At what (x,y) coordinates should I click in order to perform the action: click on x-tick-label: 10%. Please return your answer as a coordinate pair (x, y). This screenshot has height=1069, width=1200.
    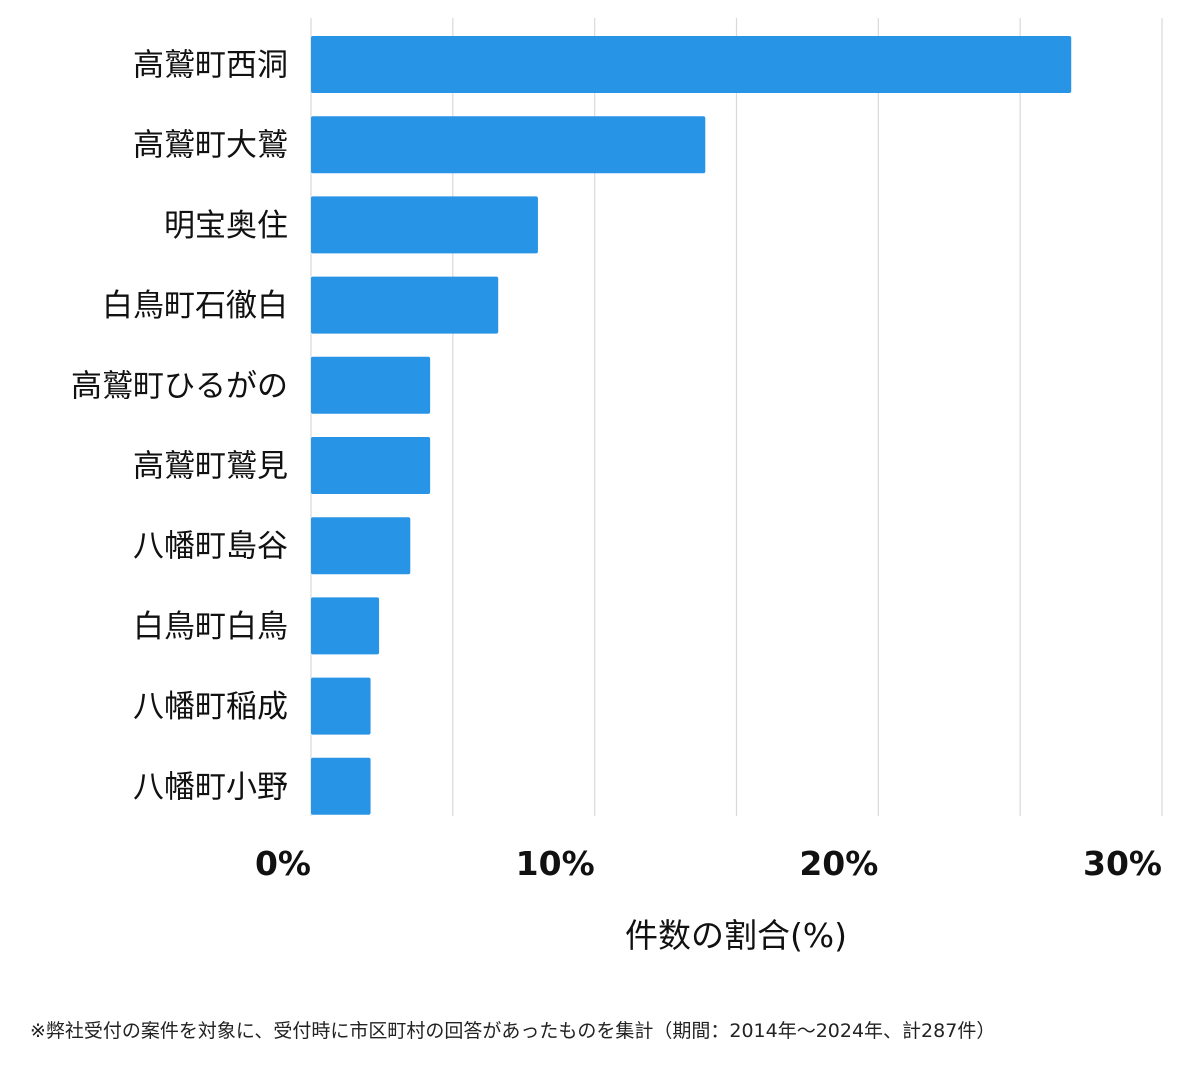
    Looking at the image, I should click on (555, 863).